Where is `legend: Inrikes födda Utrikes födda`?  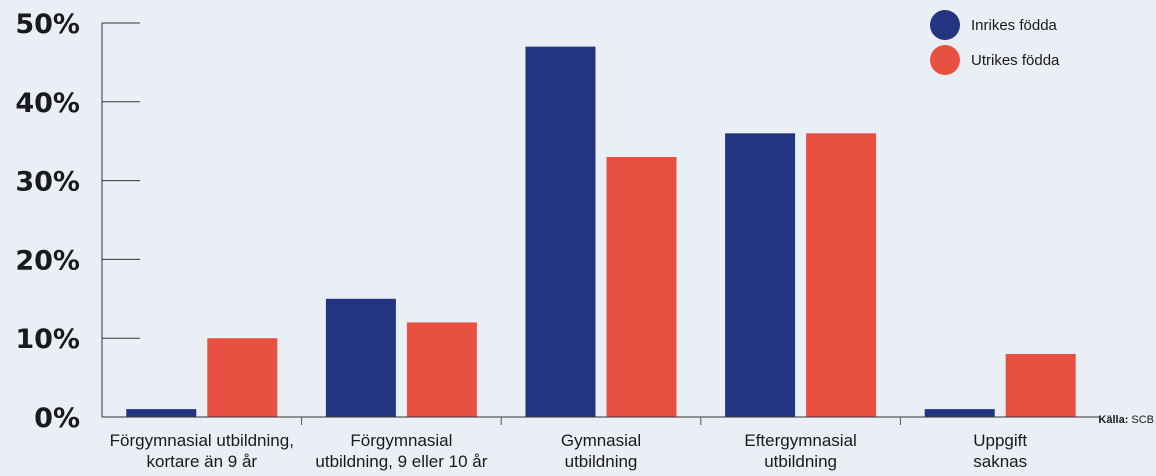
legend: Inrikes födda Utrikes födda is located at coordinates (995, 42).